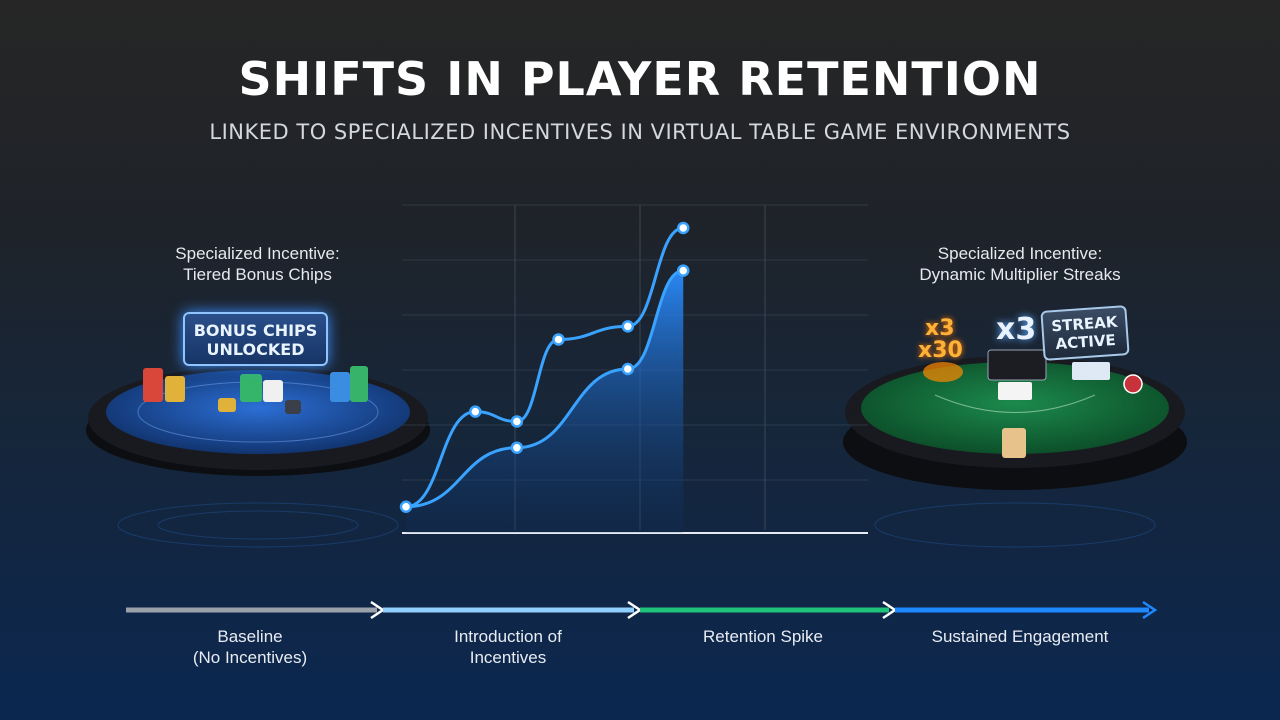  I want to click on chip-icon, so click(1133, 384).